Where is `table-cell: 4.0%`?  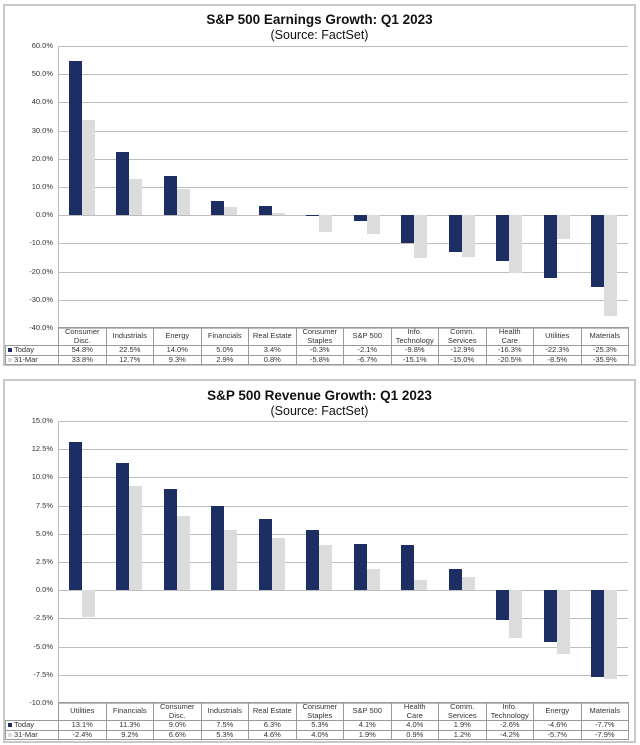 table-cell: 4.0% is located at coordinates (414, 725).